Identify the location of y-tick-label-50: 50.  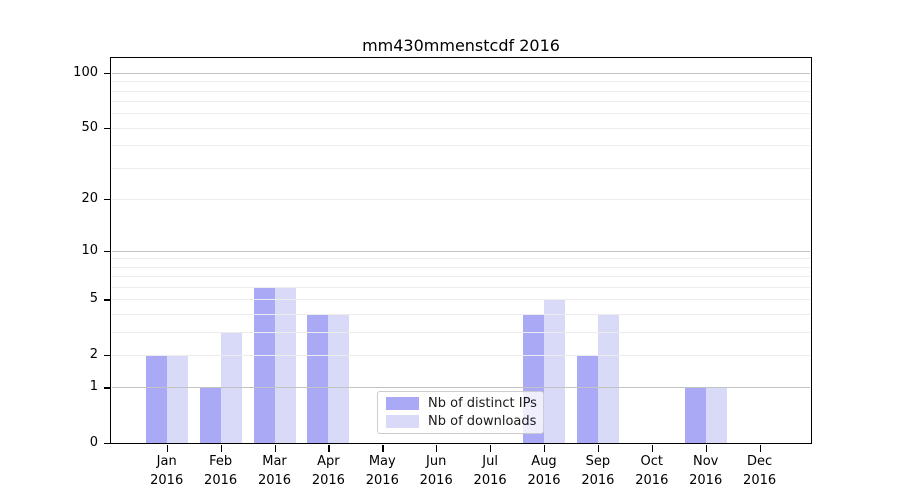
(89, 127).